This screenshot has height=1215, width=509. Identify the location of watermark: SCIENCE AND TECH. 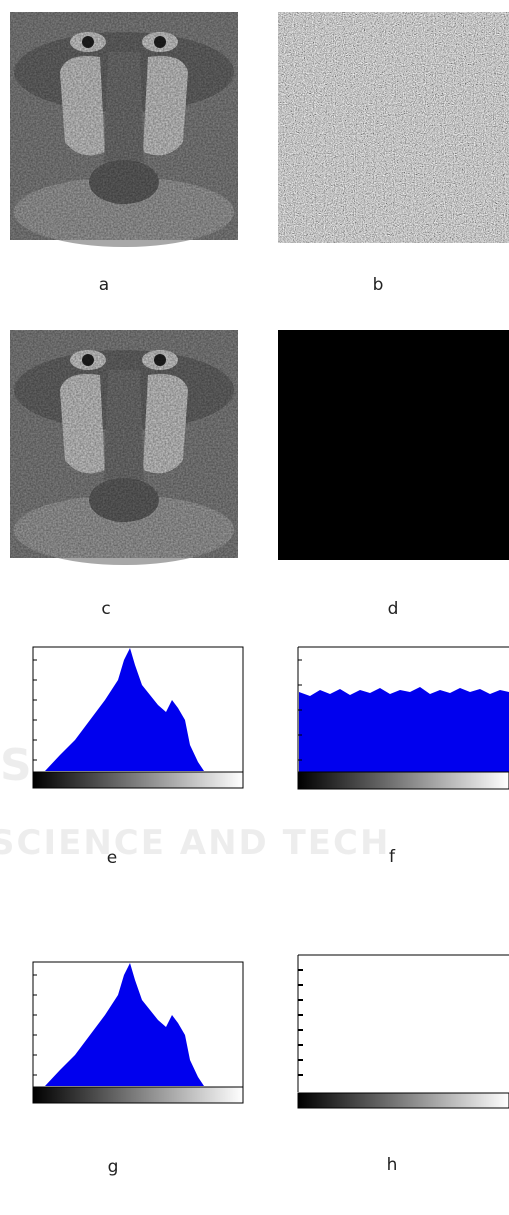
(195, 843).